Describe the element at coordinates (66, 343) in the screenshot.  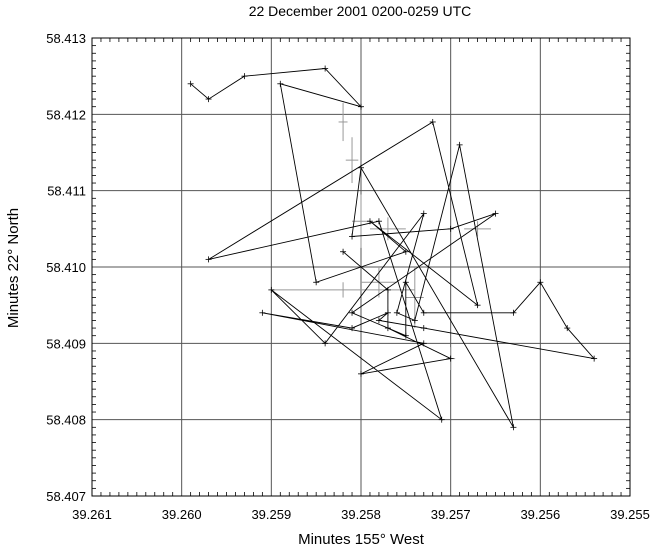
I see `y-tick-label: 58.409` at that location.